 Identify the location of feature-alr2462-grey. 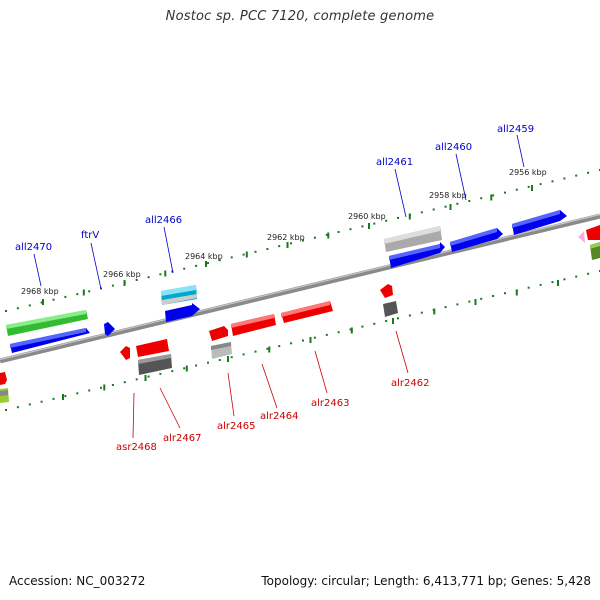
(390, 309).